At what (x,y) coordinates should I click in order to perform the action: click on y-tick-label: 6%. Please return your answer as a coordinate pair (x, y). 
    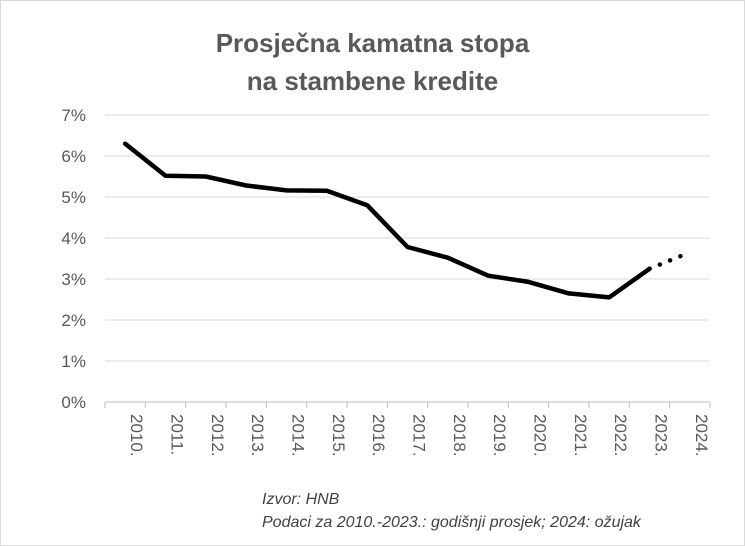
    Looking at the image, I should click on (73, 156).